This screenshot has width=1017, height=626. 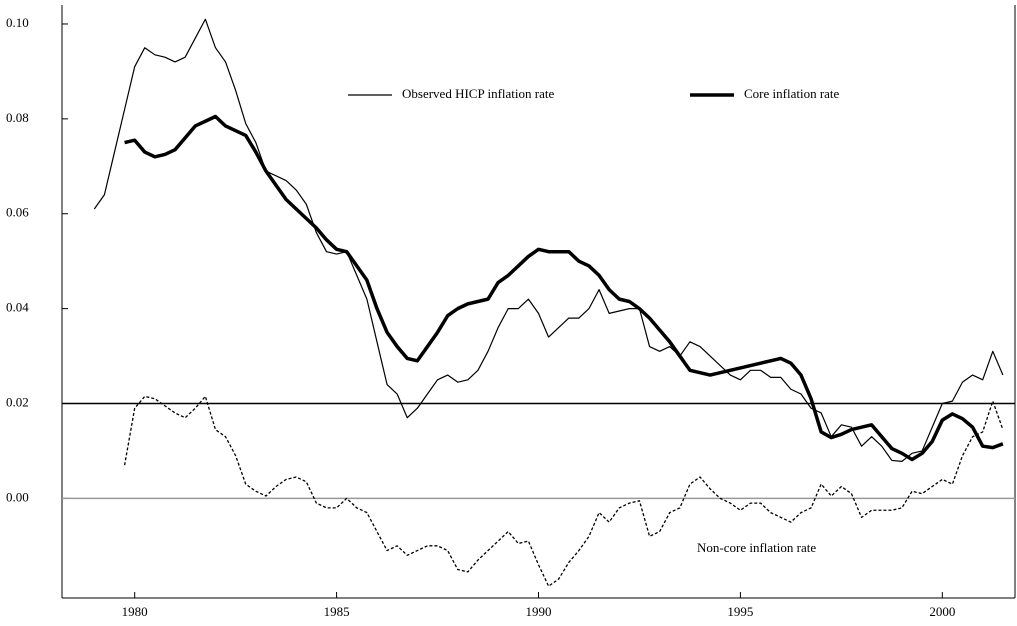 What do you see at coordinates (17, 117) in the screenshot?
I see `y-tick-label: 0.08` at bounding box center [17, 117].